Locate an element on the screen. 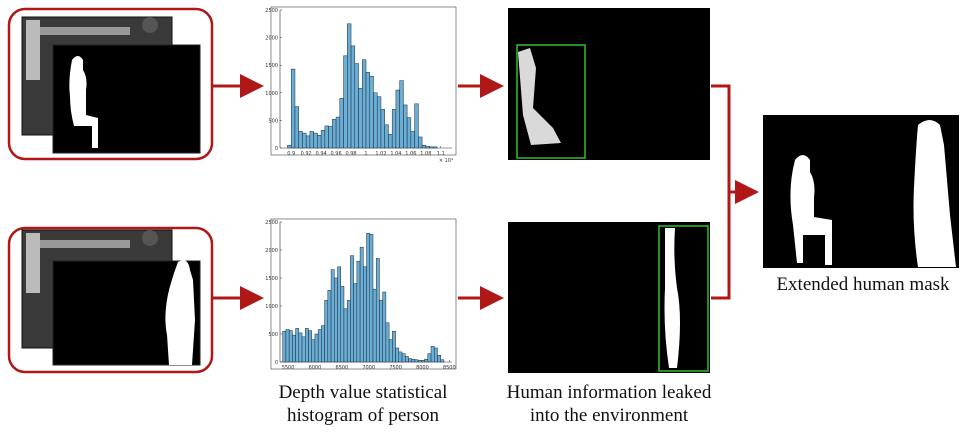  x-tick-label: 1.08 is located at coordinates (425, 154).